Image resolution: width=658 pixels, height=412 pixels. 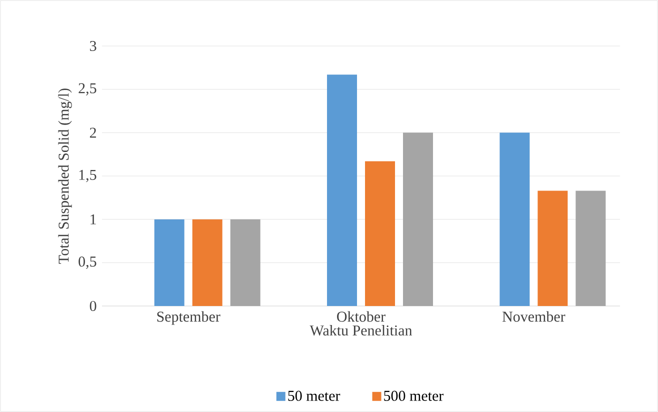 I want to click on y-tick-label: 2, so click(x=93, y=133).